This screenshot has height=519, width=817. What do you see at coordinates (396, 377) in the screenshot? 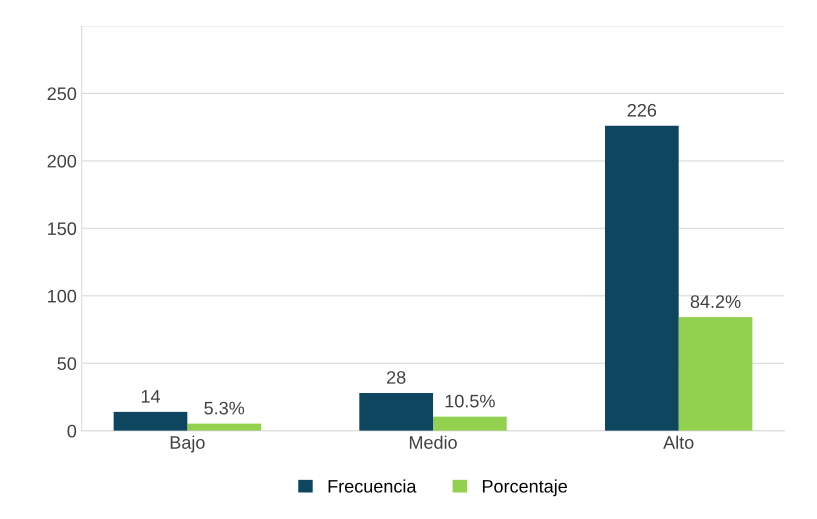
I see `data-label: 28` at bounding box center [396, 377].